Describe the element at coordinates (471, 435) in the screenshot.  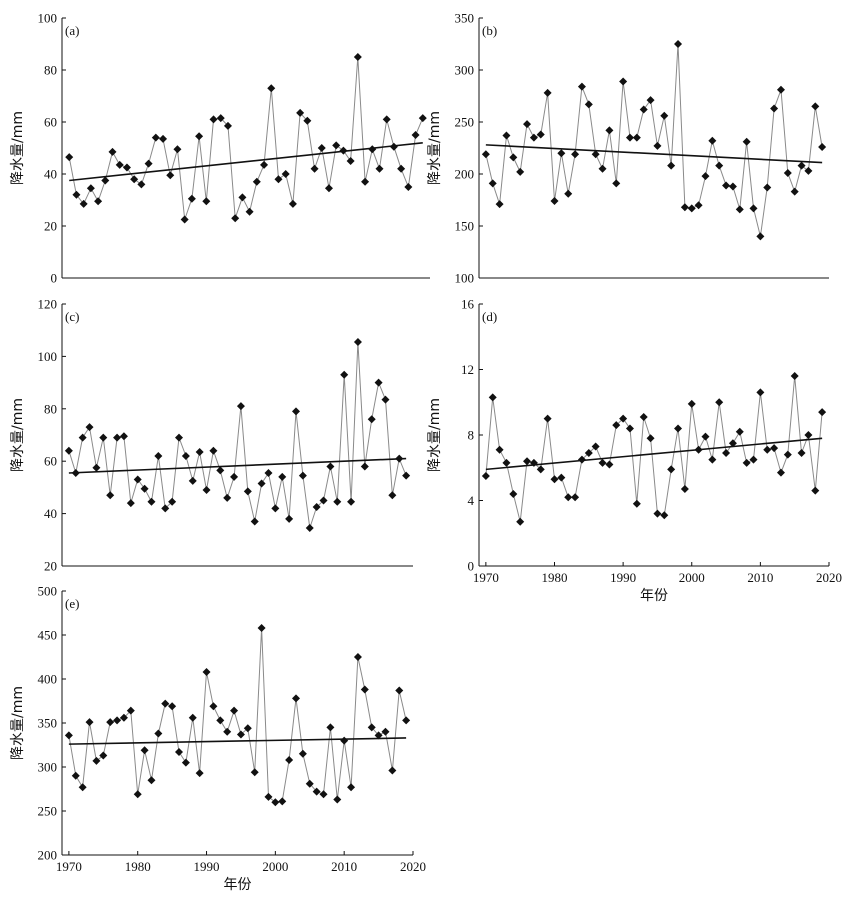
I see `y-tick-label: 8` at that location.